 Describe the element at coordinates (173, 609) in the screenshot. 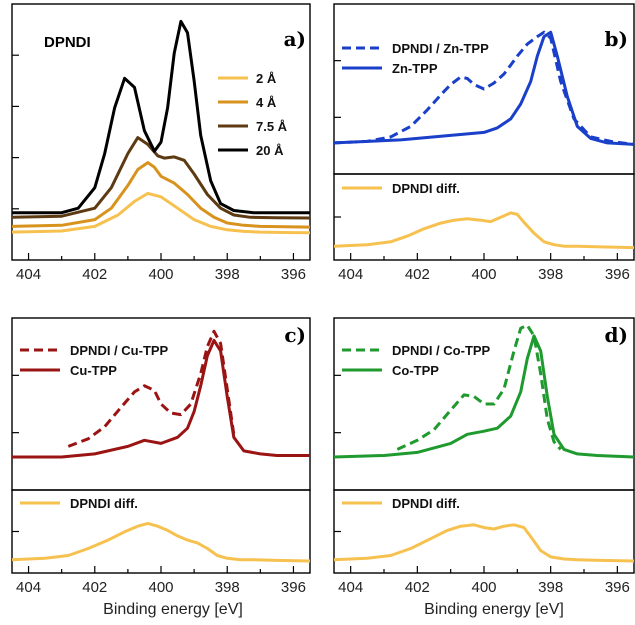

I see `x-axis-label-left: Binding energy [eV]` at that location.